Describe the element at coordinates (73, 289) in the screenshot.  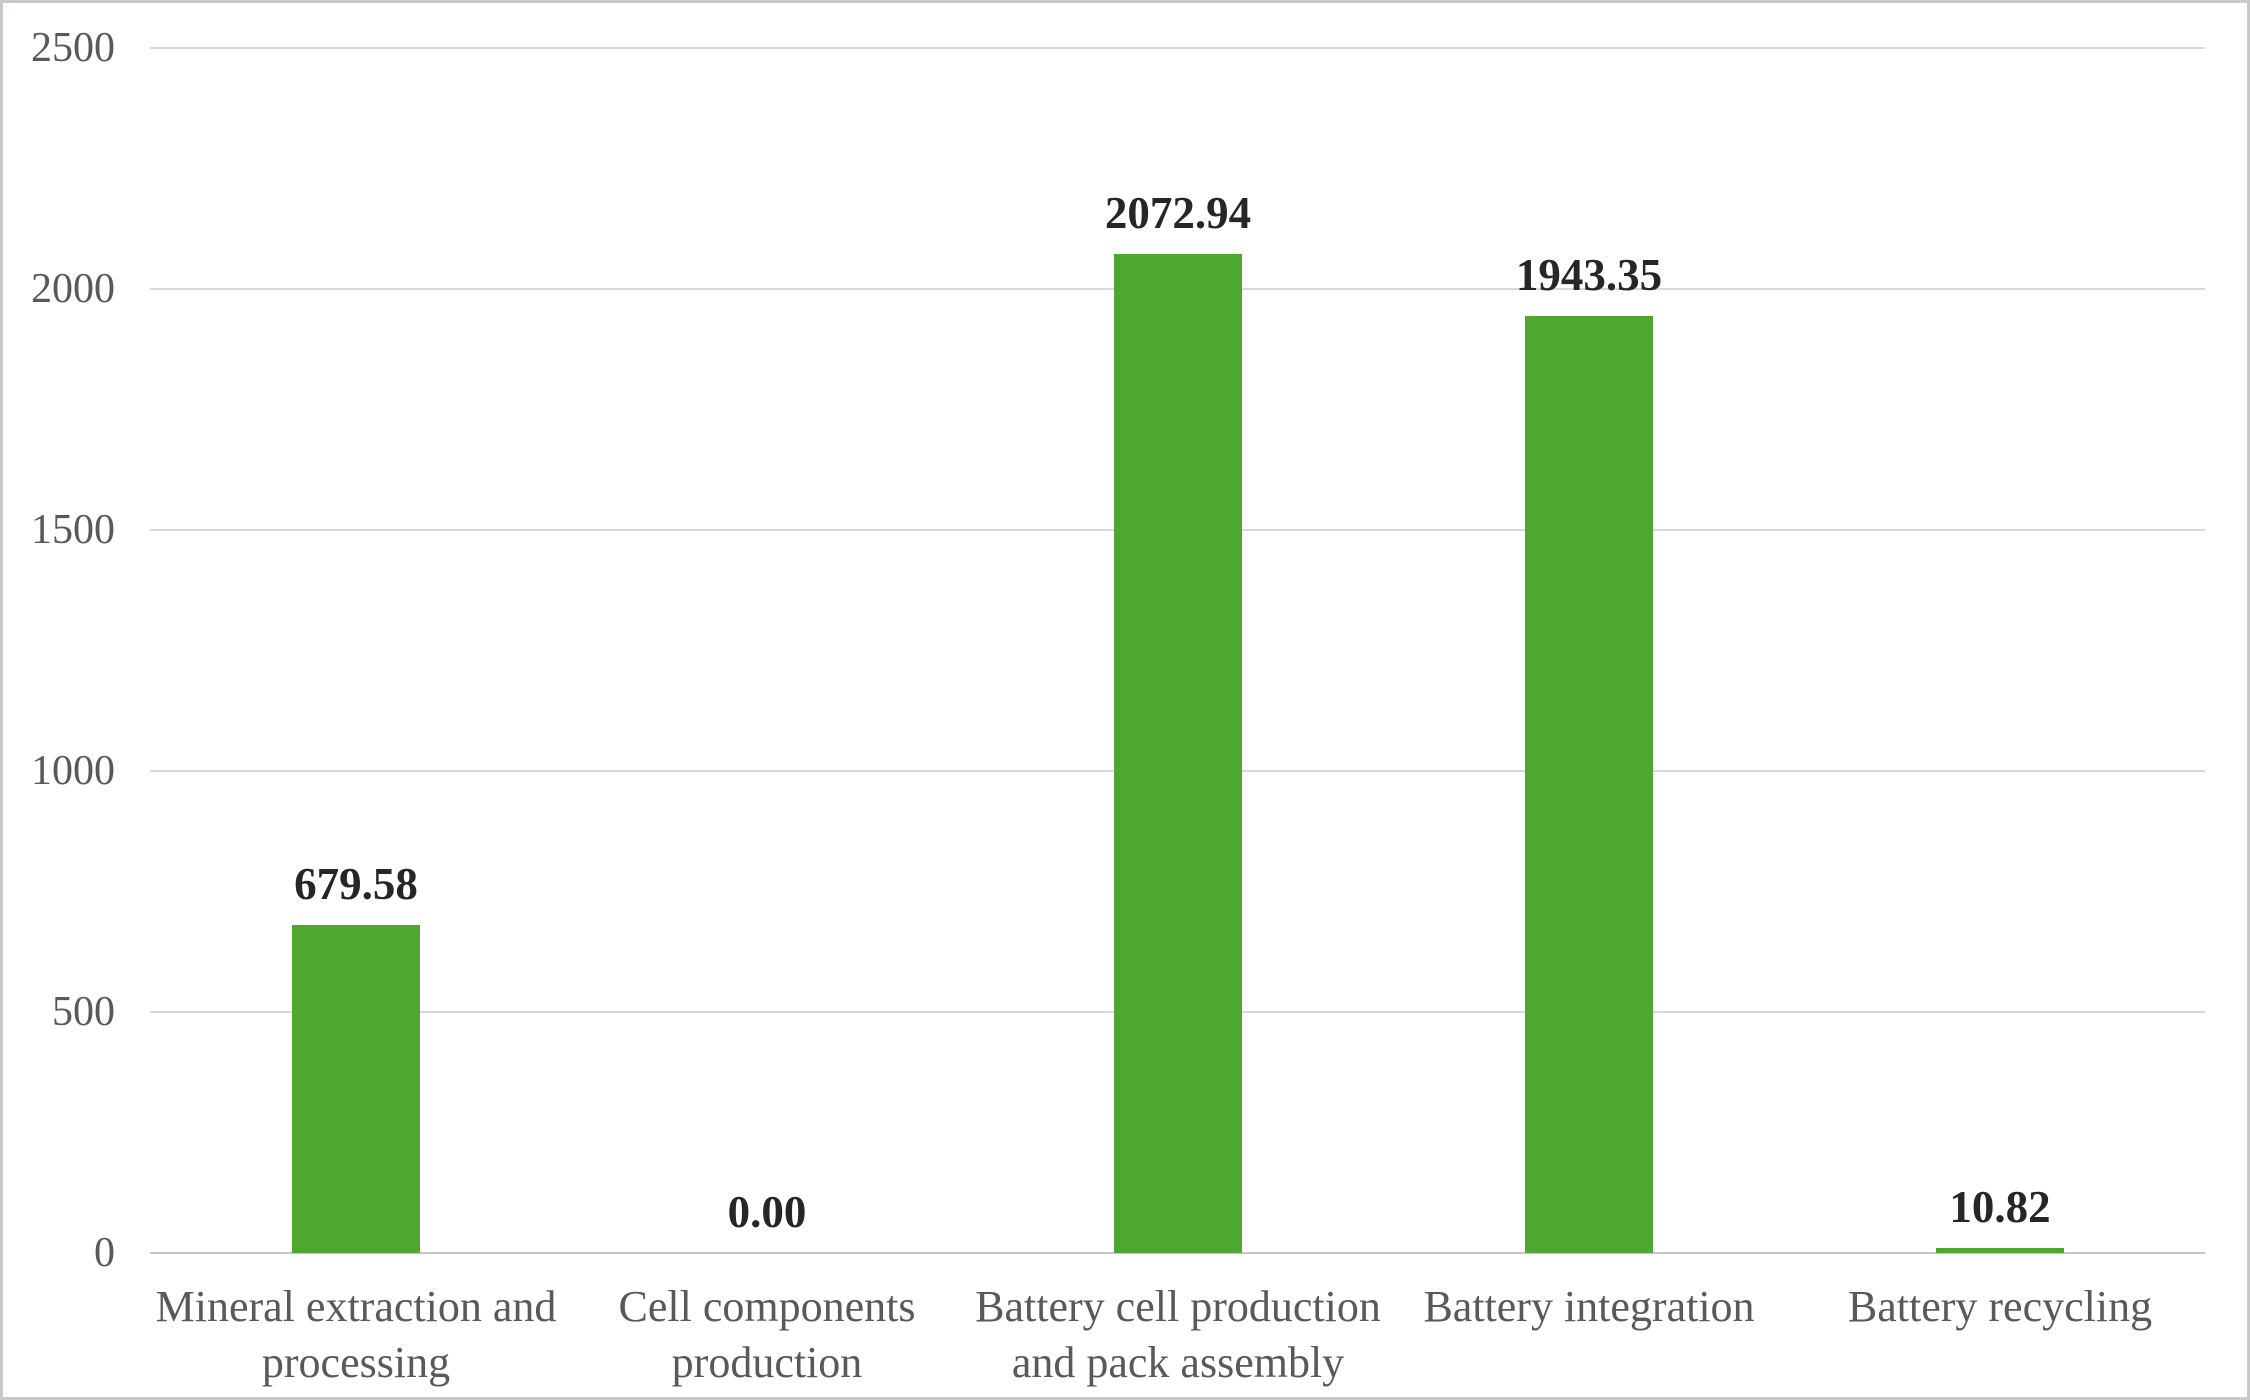
I see `y-axis-tick-label: 2000` at that location.